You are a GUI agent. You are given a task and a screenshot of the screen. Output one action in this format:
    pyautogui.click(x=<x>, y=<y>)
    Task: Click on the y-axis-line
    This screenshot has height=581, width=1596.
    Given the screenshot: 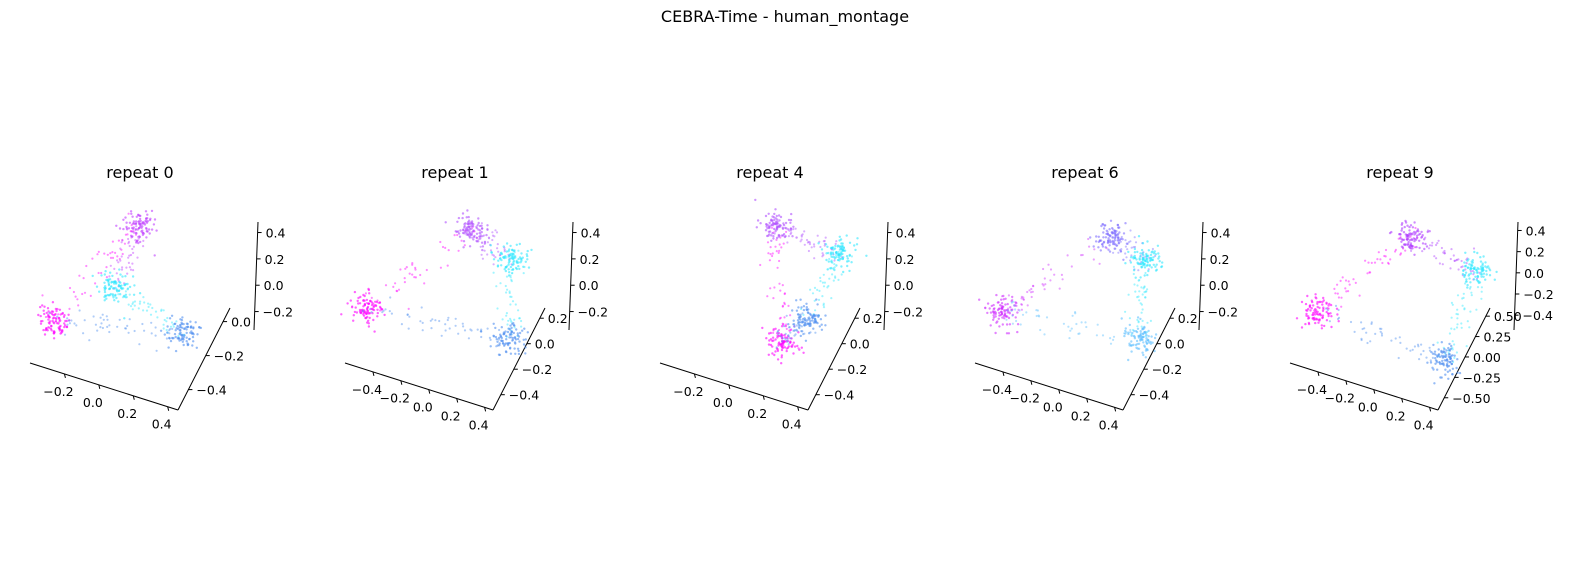 What is the action you would take?
    pyautogui.click(x=519, y=359)
    